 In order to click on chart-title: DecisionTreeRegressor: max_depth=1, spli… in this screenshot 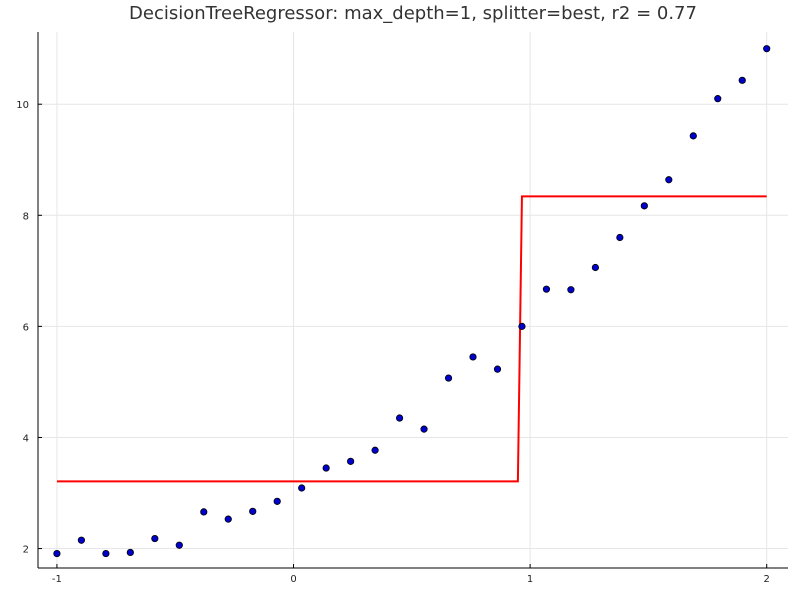, I will do `click(413, 13)`.